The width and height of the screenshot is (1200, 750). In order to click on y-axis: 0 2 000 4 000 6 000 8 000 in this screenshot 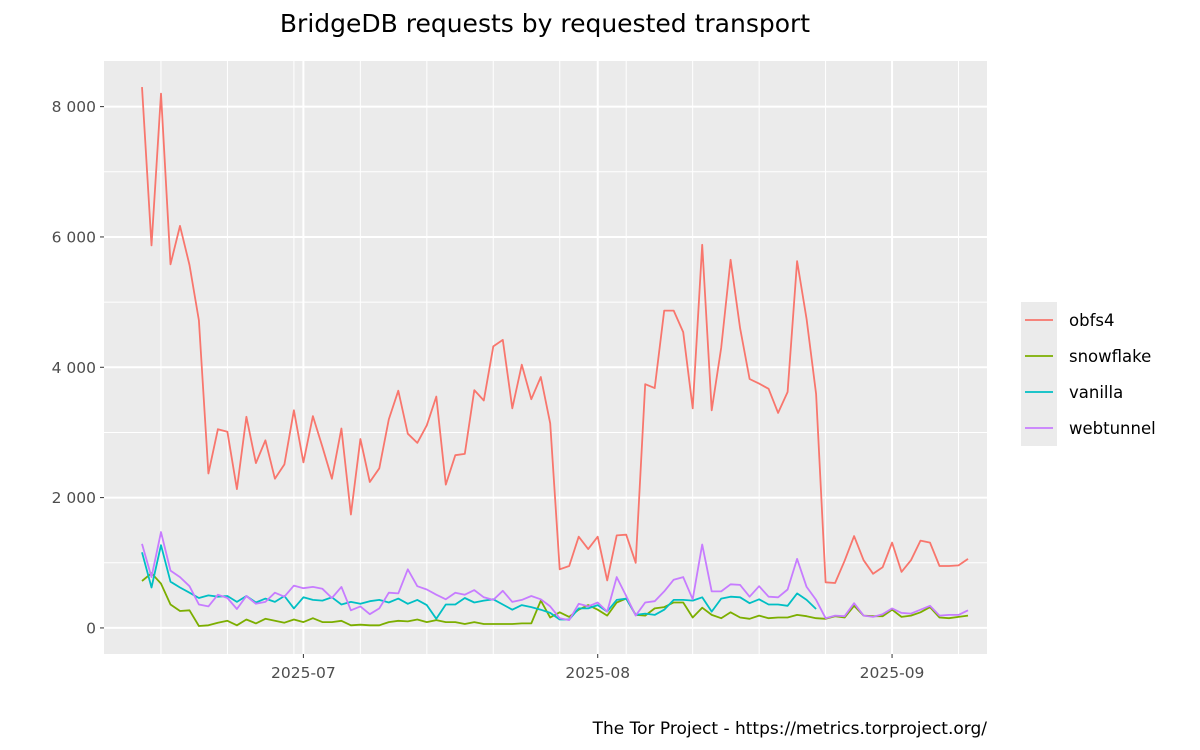, I will do `click(78, 367)`.